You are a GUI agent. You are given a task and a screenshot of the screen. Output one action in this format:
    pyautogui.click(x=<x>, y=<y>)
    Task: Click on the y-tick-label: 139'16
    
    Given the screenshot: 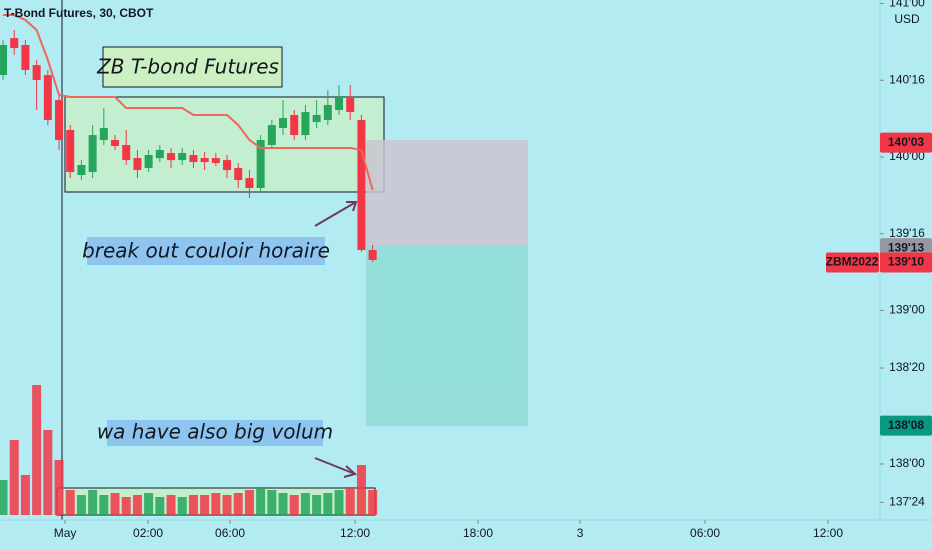 What is the action you would take?
    pyautogui.click(x=907, y=233)
    